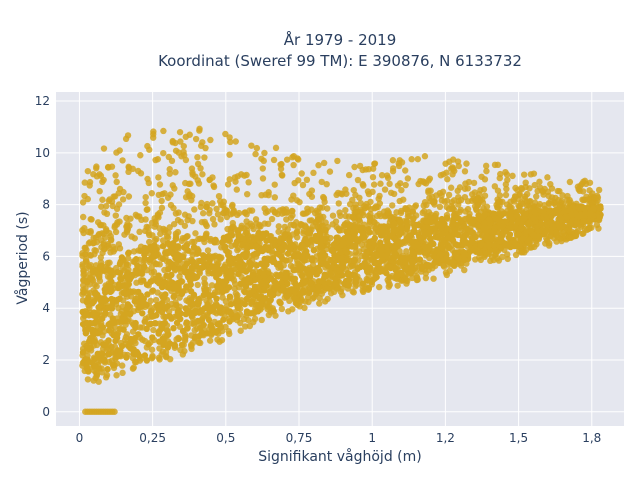 The width and height of the screenshot is (640, 480). I want to click on y-tick-label: 4, so click(46, 308).